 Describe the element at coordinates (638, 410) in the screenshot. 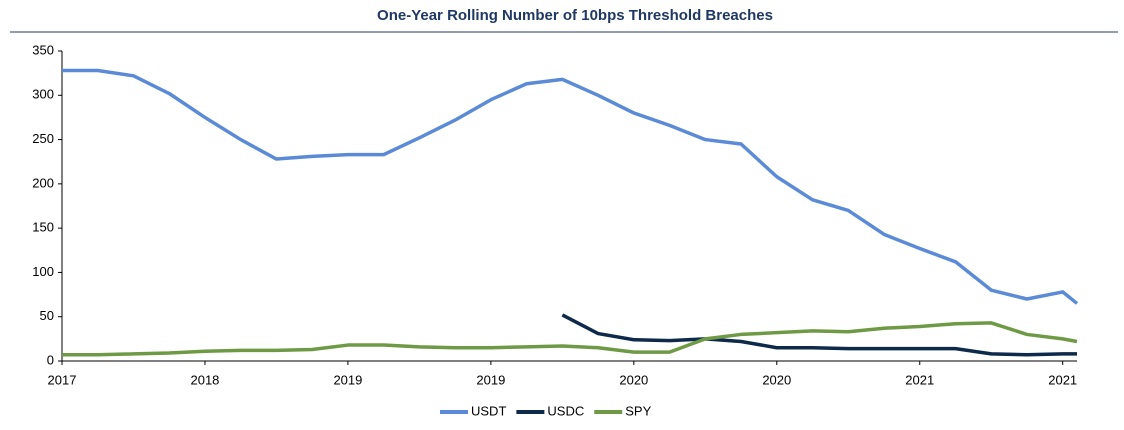

I see `legend-label: SPY` at that location.